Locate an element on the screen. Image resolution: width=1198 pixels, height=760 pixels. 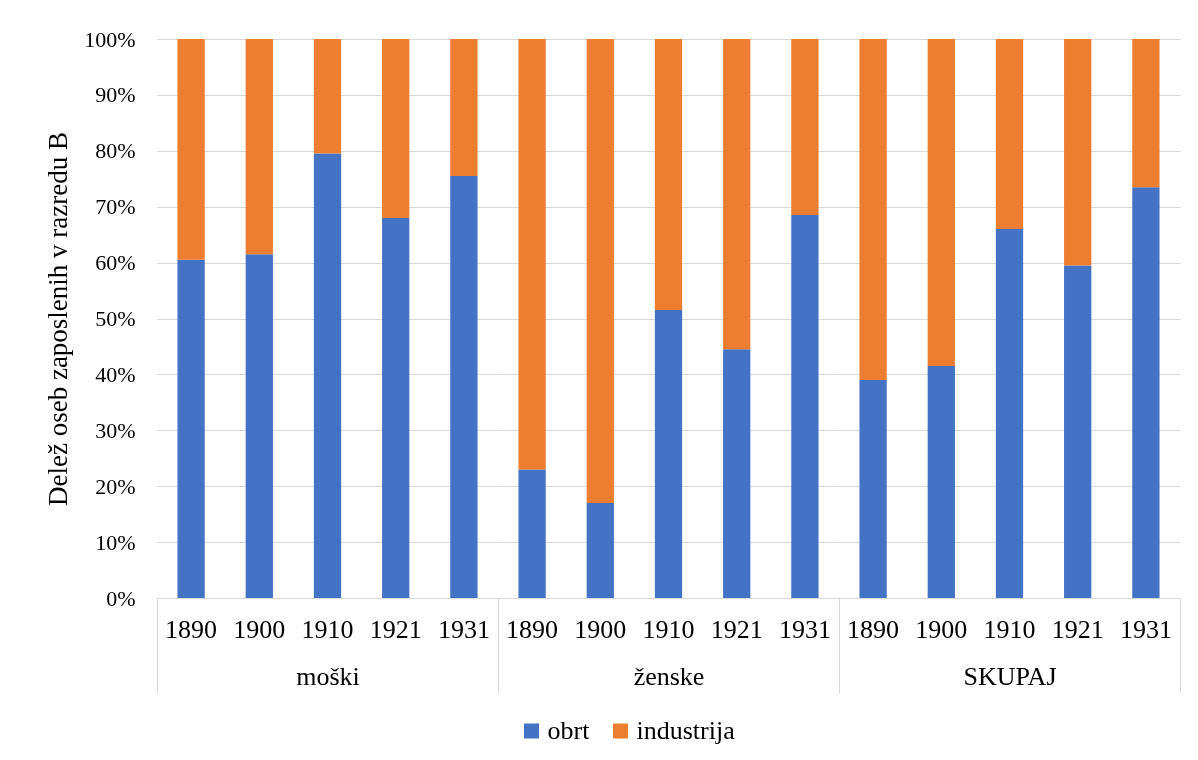
y-tick-label: 100% is located at coordinates (110, 39).